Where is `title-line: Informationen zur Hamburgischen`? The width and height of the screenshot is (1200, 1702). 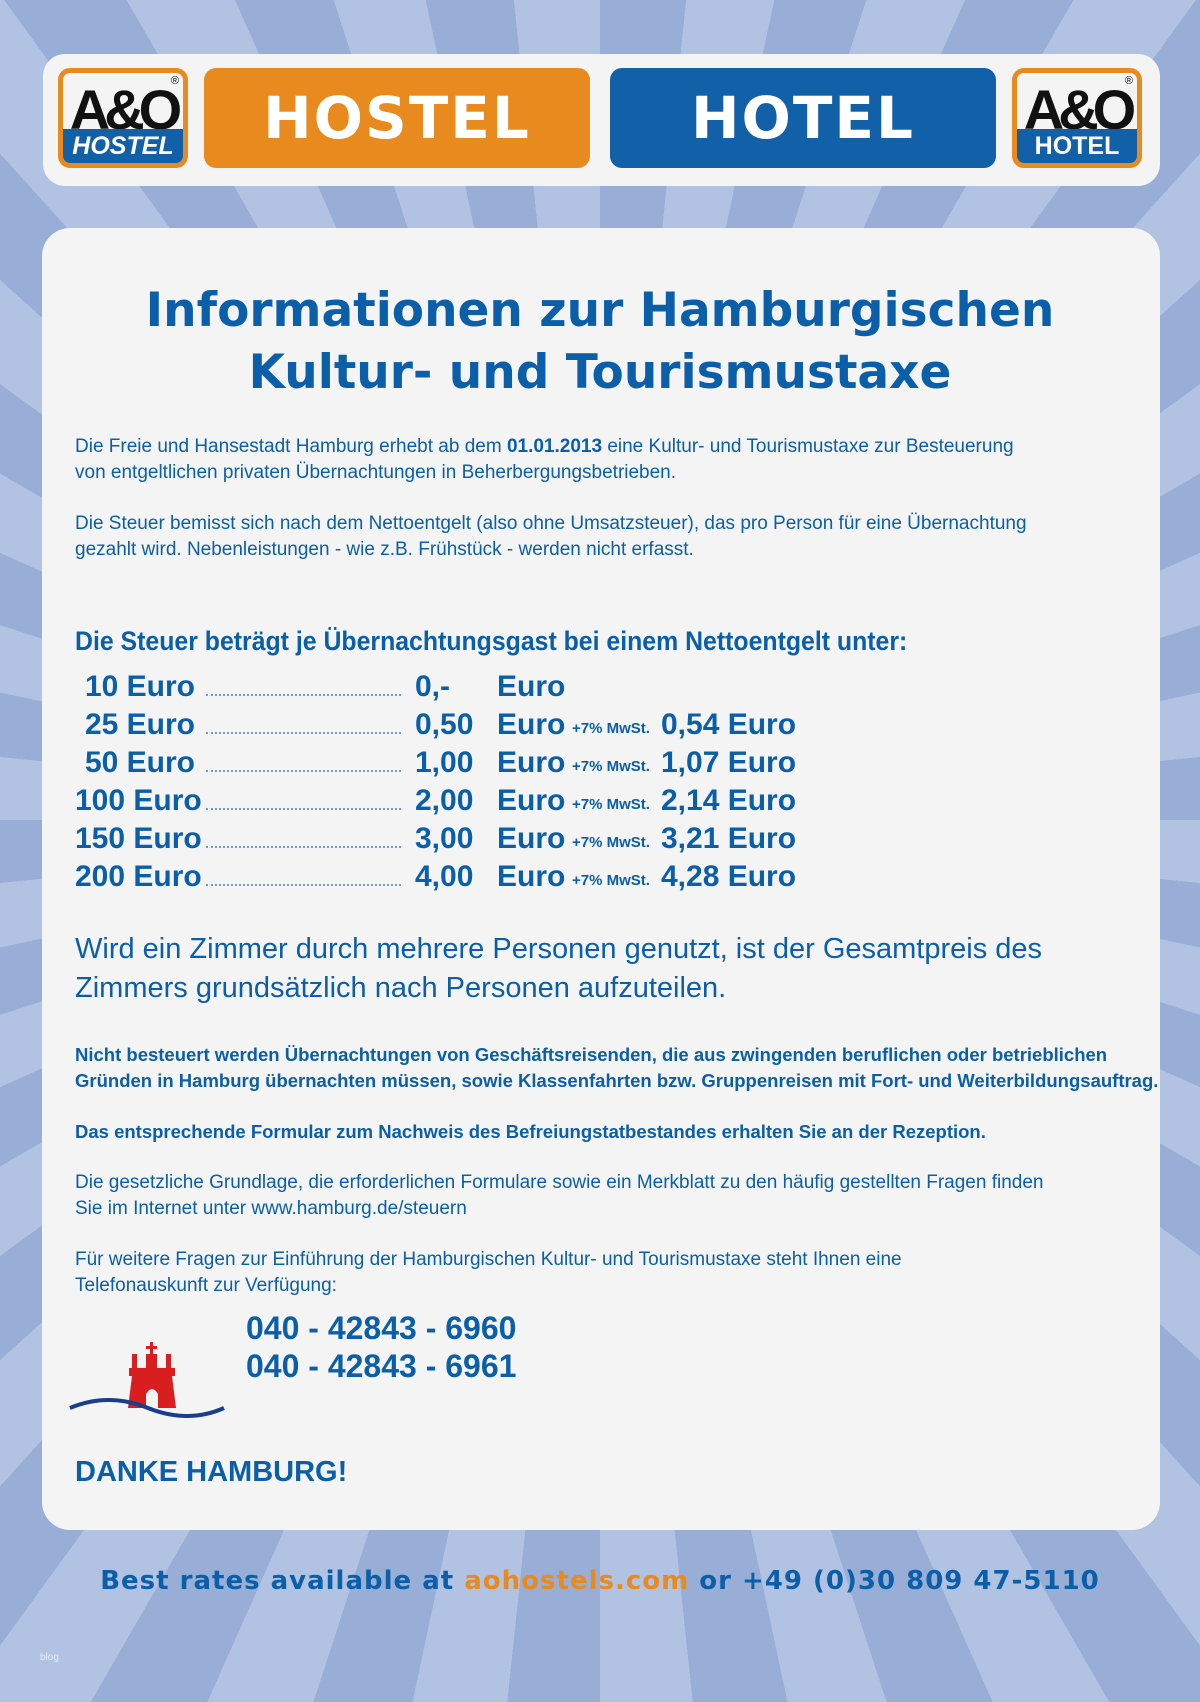
title-line: Informationen zur Hamburgischen is located at coordinates (600, 310).